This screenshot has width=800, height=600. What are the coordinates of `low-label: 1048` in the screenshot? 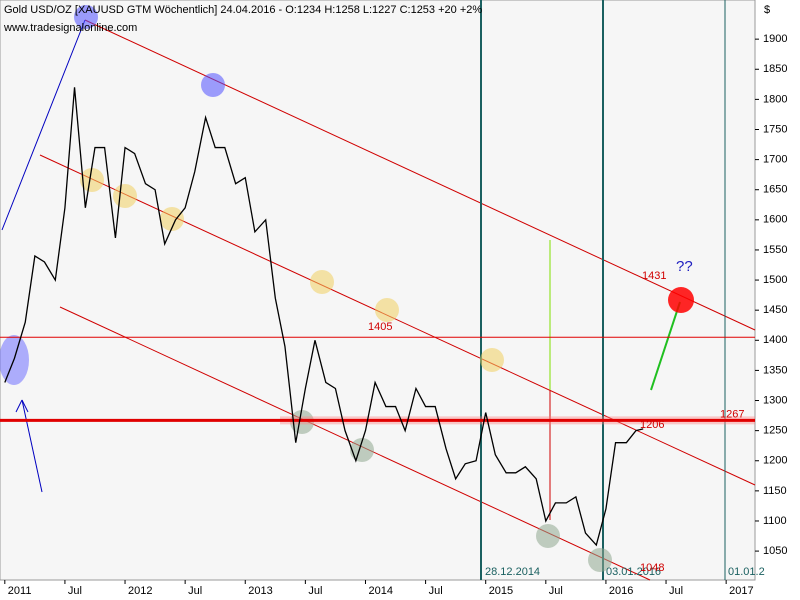 It's located at (652, 568).